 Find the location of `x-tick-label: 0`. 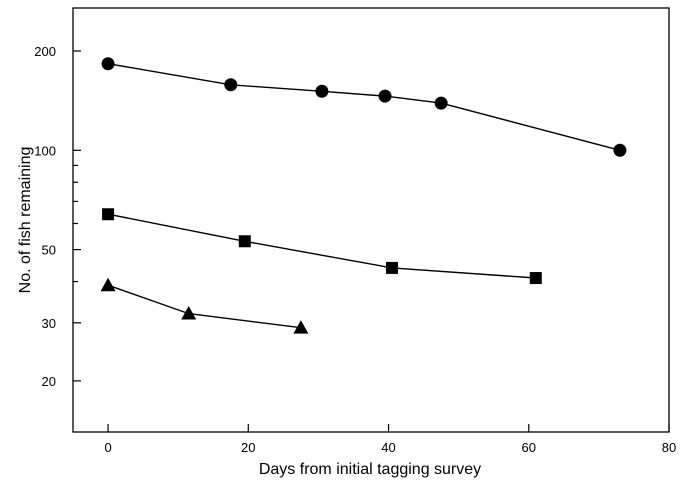

x-tick-label: 0 is located at coordinates (107, 447).